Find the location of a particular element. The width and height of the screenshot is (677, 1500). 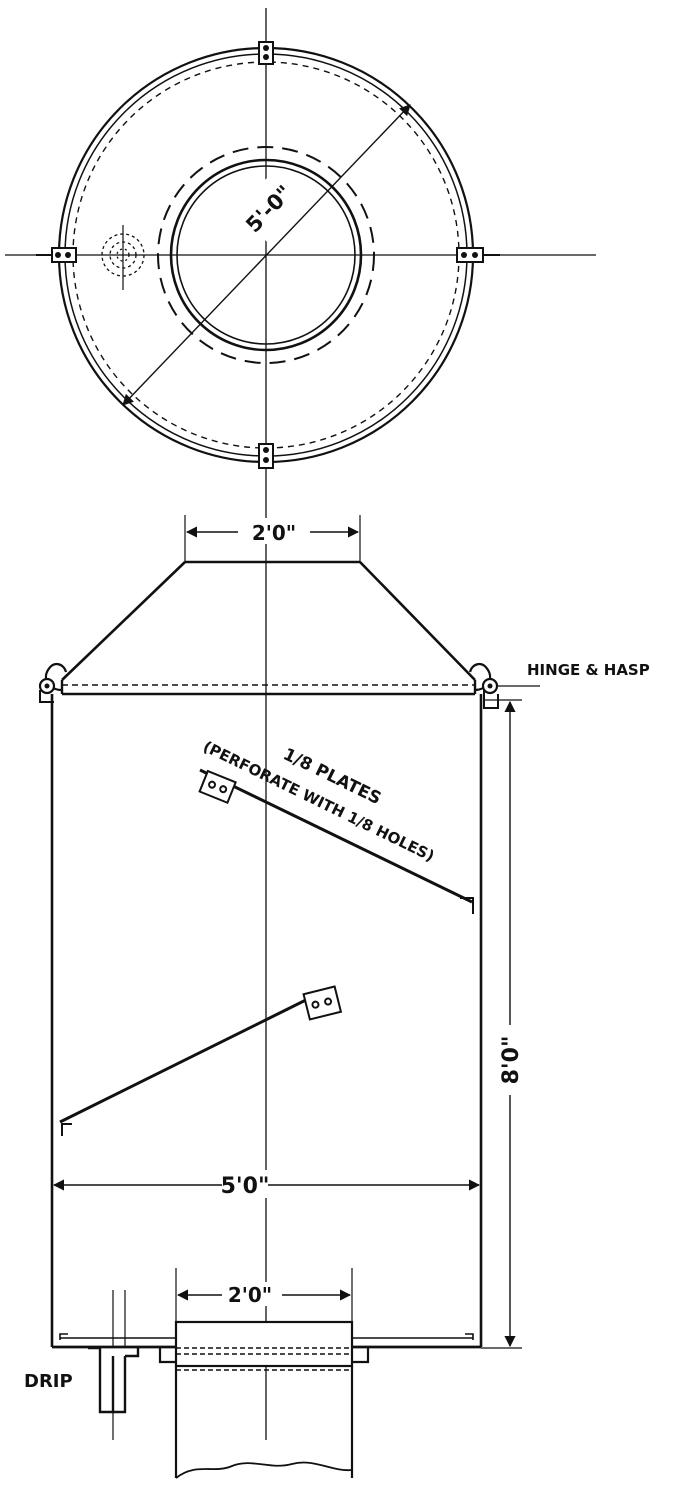

top-opening-label: 2'0" is located at coordinates (274, 533).